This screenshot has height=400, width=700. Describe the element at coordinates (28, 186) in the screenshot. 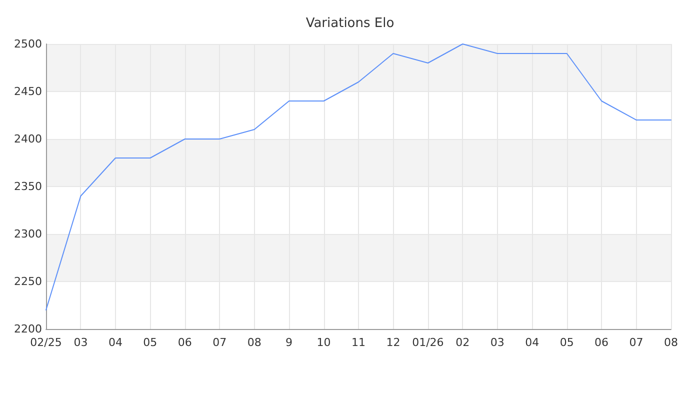

I see `y-tick-label: 2350` at that location.